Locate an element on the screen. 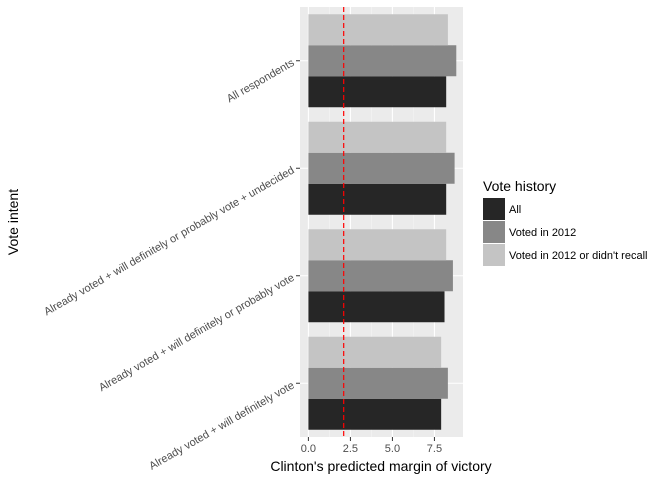 This screenshot has width=672, height=480. y-tick-label: All respondents is located at coordinates (261, 81).